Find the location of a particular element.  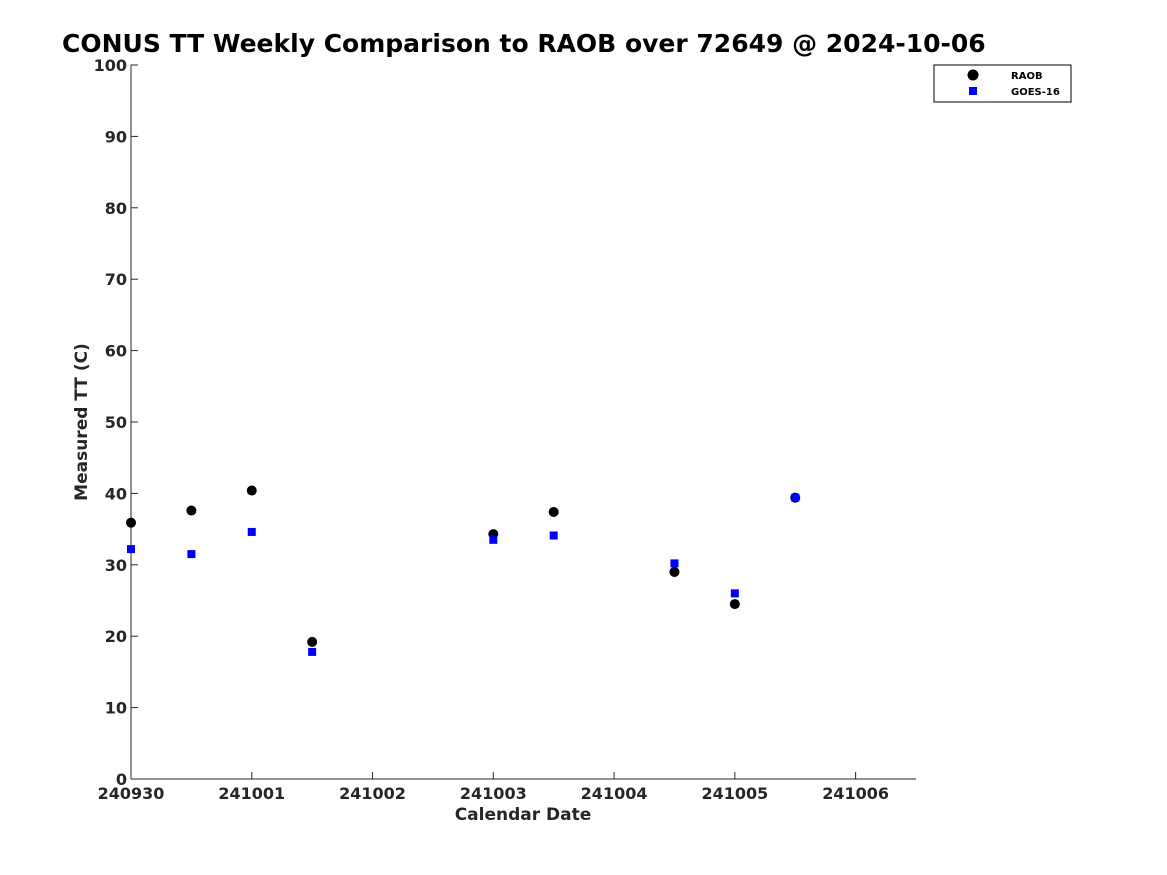

legend-goes-label: GOES-16 is located at coordinates (1035, 92).